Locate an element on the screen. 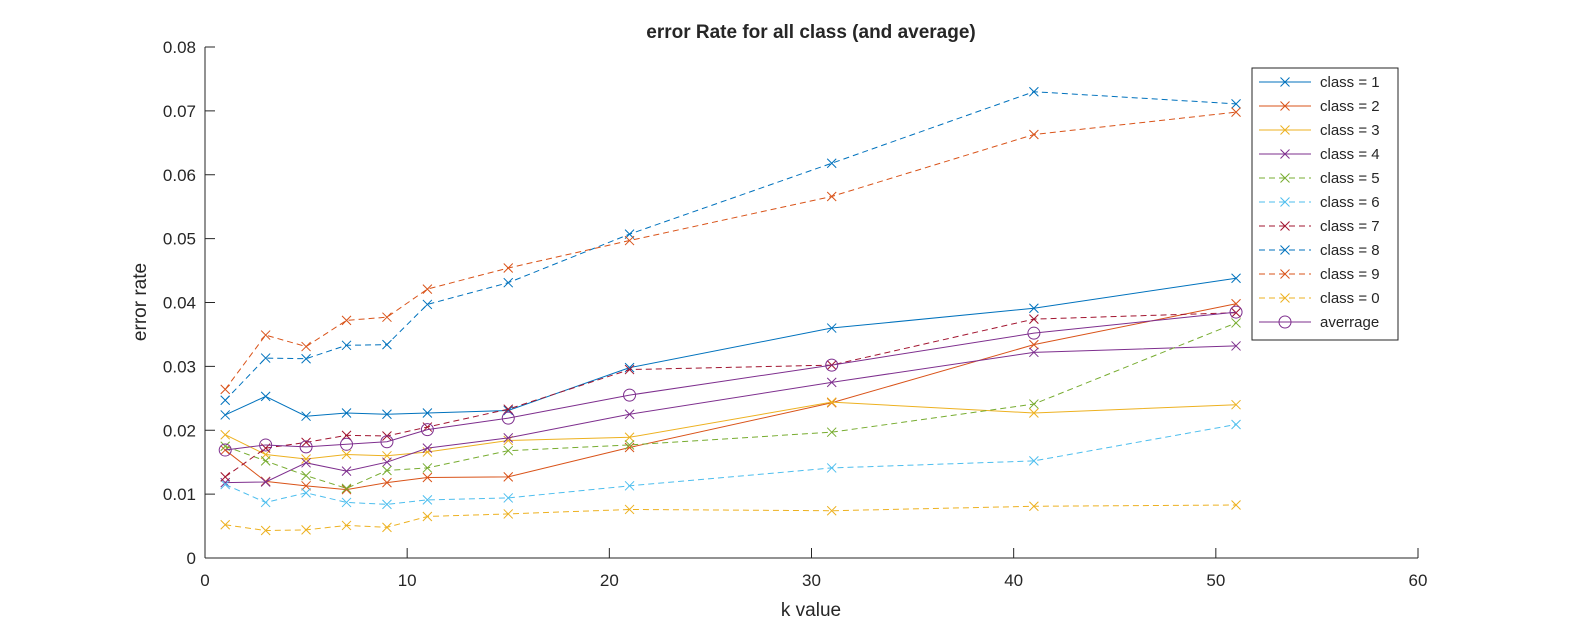 The width and height of the screenshot is (1576, 635). y-tick-label: 0.01 is located at coordinates (179, 494).